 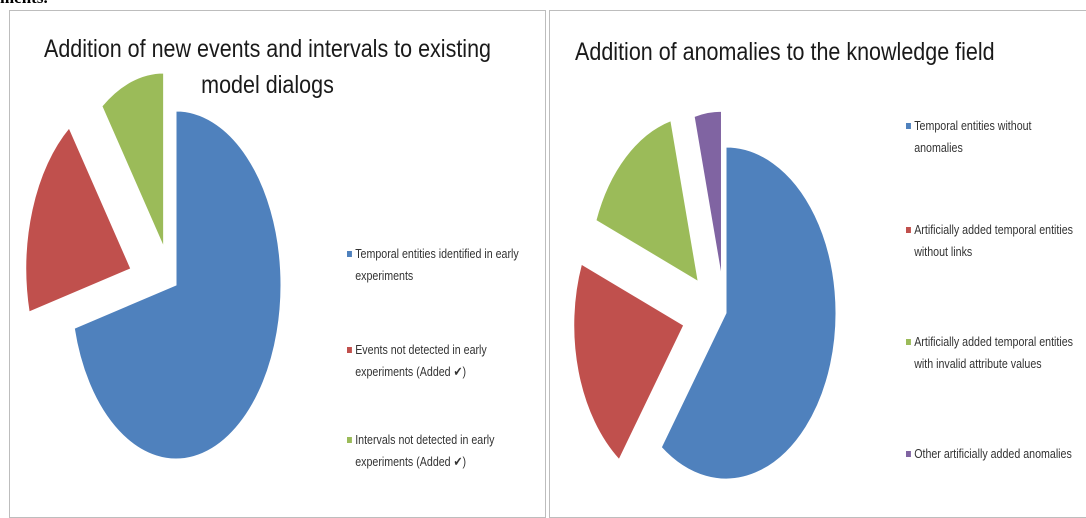 I want to click on legend-entry: Other artificially added anomalies, so click(x=989, y=454).